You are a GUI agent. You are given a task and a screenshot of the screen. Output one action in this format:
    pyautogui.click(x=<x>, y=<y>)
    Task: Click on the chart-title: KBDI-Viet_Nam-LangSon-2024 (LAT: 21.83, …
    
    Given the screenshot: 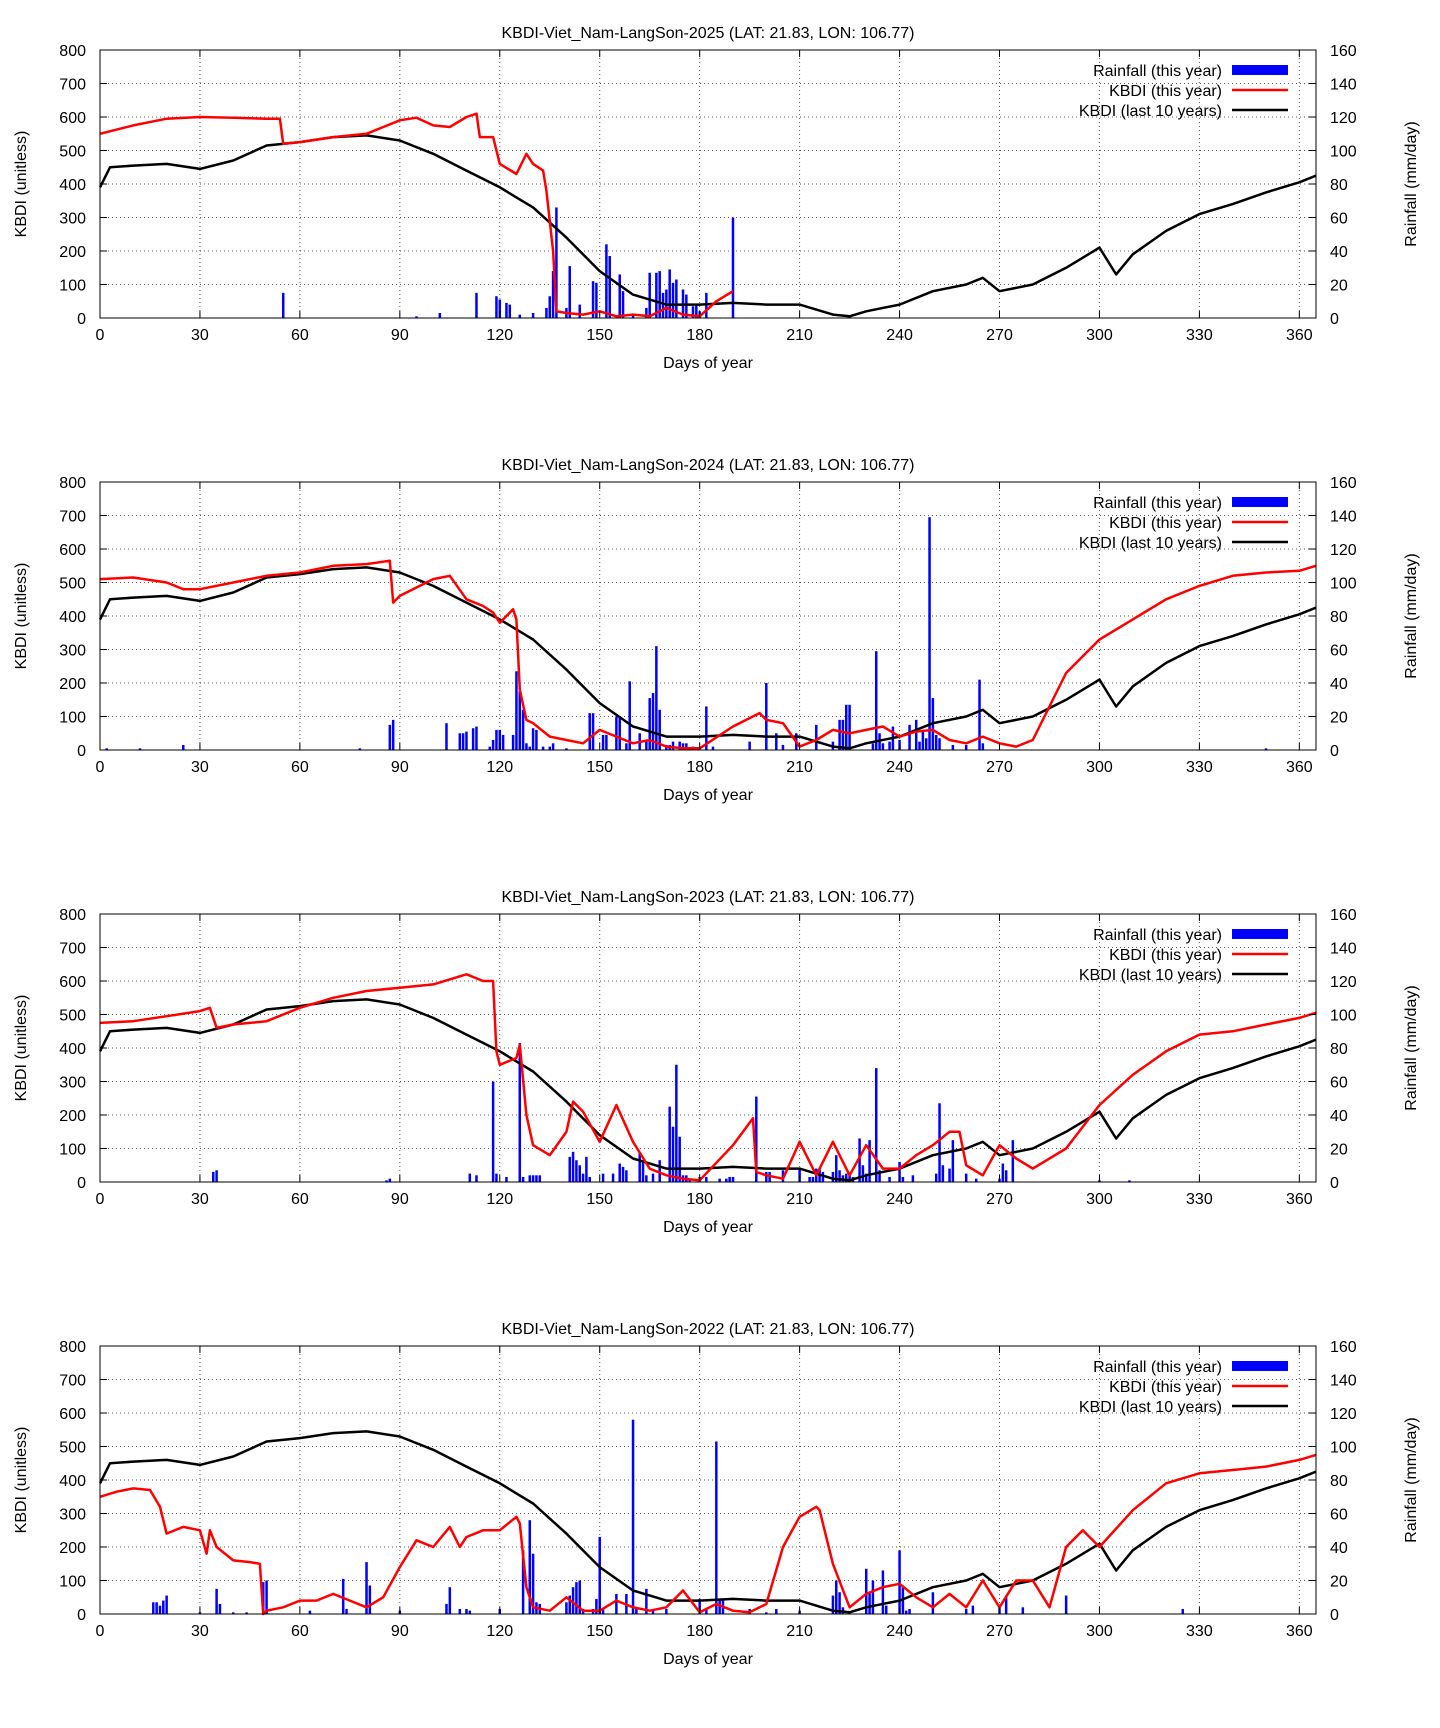 What is the action you would take?
    pyautogui.click(x=708, y=465)
    